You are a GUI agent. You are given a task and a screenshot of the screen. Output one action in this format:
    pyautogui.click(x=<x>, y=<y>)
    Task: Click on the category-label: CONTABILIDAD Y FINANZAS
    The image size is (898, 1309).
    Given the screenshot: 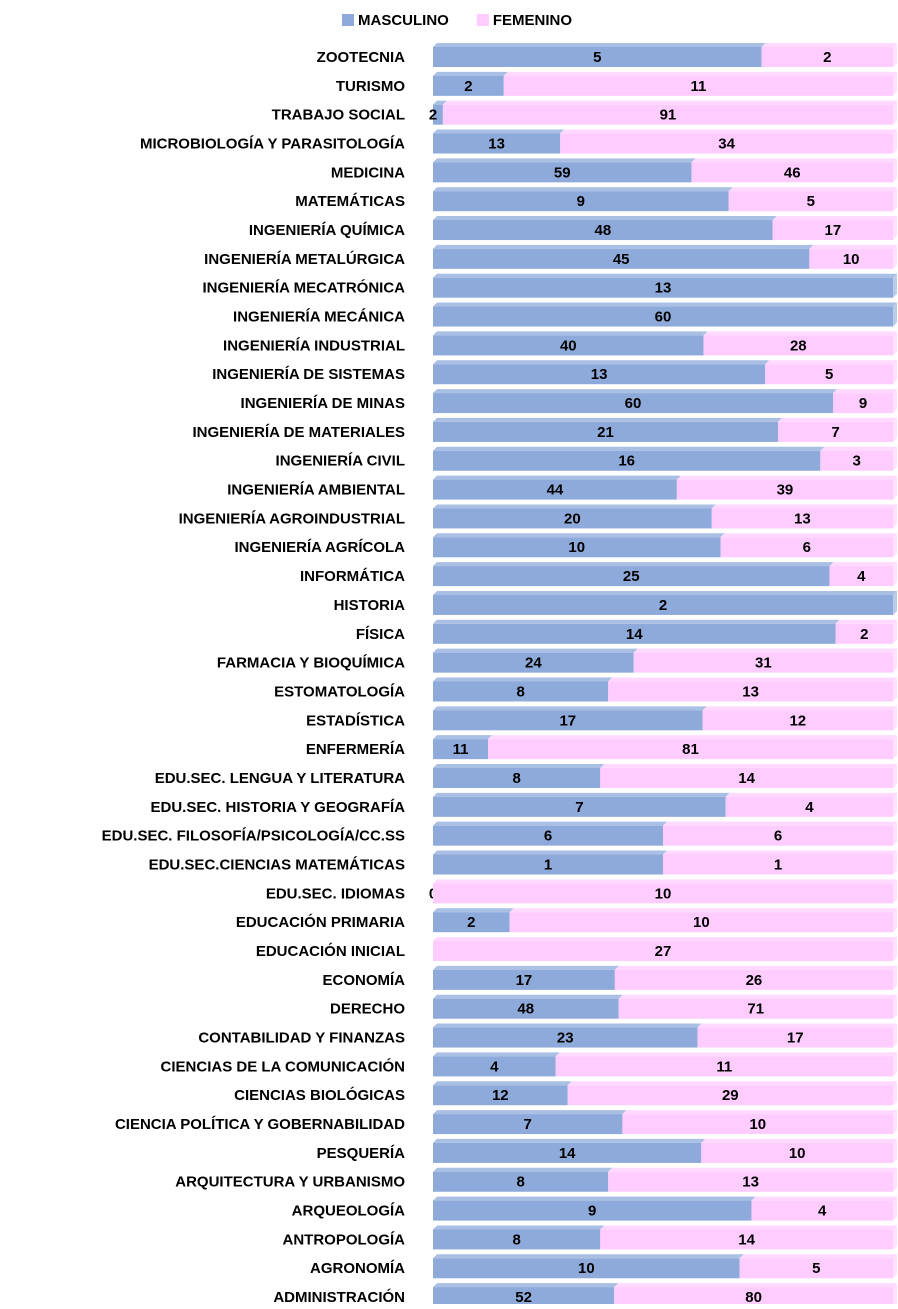 What is the action you would take?
    pyautogui.click(x=301, y=1038)
    